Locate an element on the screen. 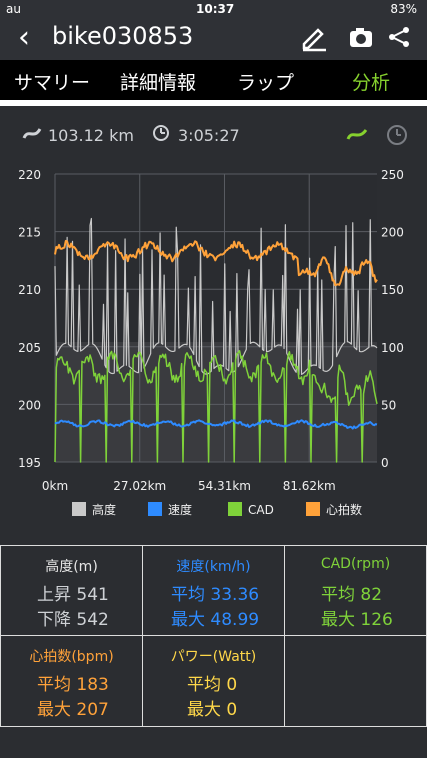 This screenshot has height=758, width=427. power-max: 最大 0 is located at coordinates (212, 707).